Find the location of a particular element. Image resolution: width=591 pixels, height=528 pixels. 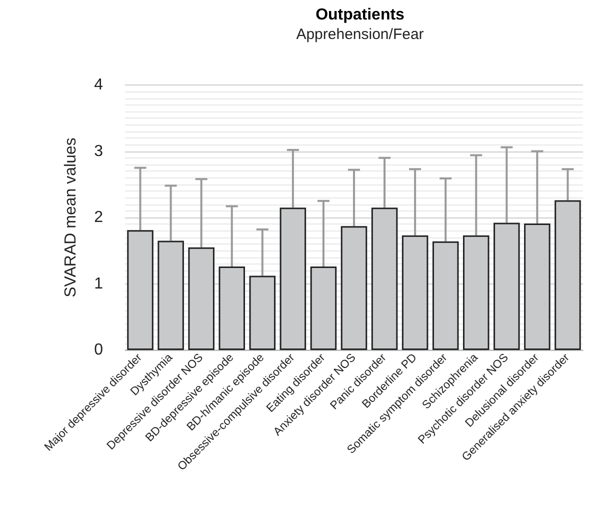

y-tick-label: 0 is located at coordinates (99, 350).